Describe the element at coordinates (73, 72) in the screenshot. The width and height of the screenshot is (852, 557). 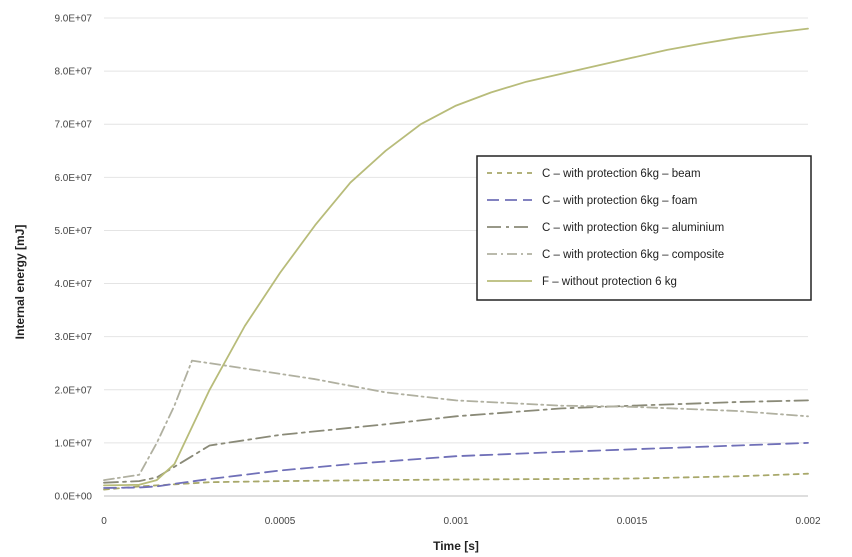
I see `y-tick-label: 8.0E+07` at that location.